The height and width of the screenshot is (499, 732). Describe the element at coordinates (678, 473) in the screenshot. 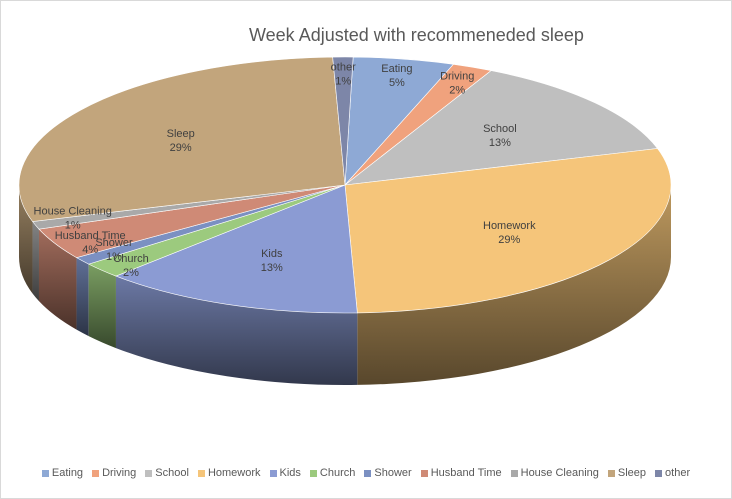

I see `legend-label: other` at that location.